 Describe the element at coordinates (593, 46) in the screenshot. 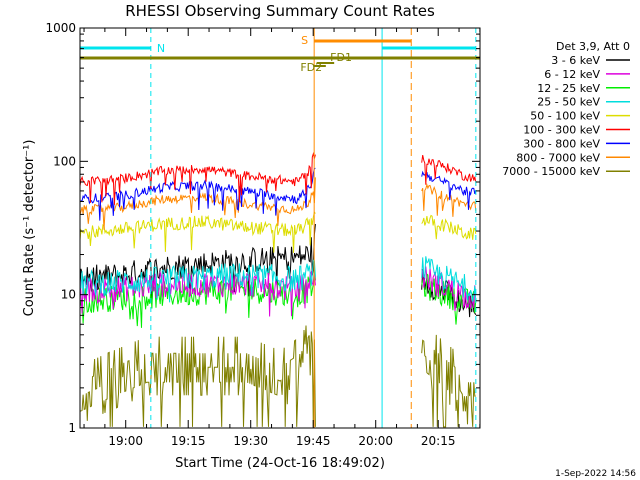

I see `legend-title: Det 3,9, Att 0` at that location.